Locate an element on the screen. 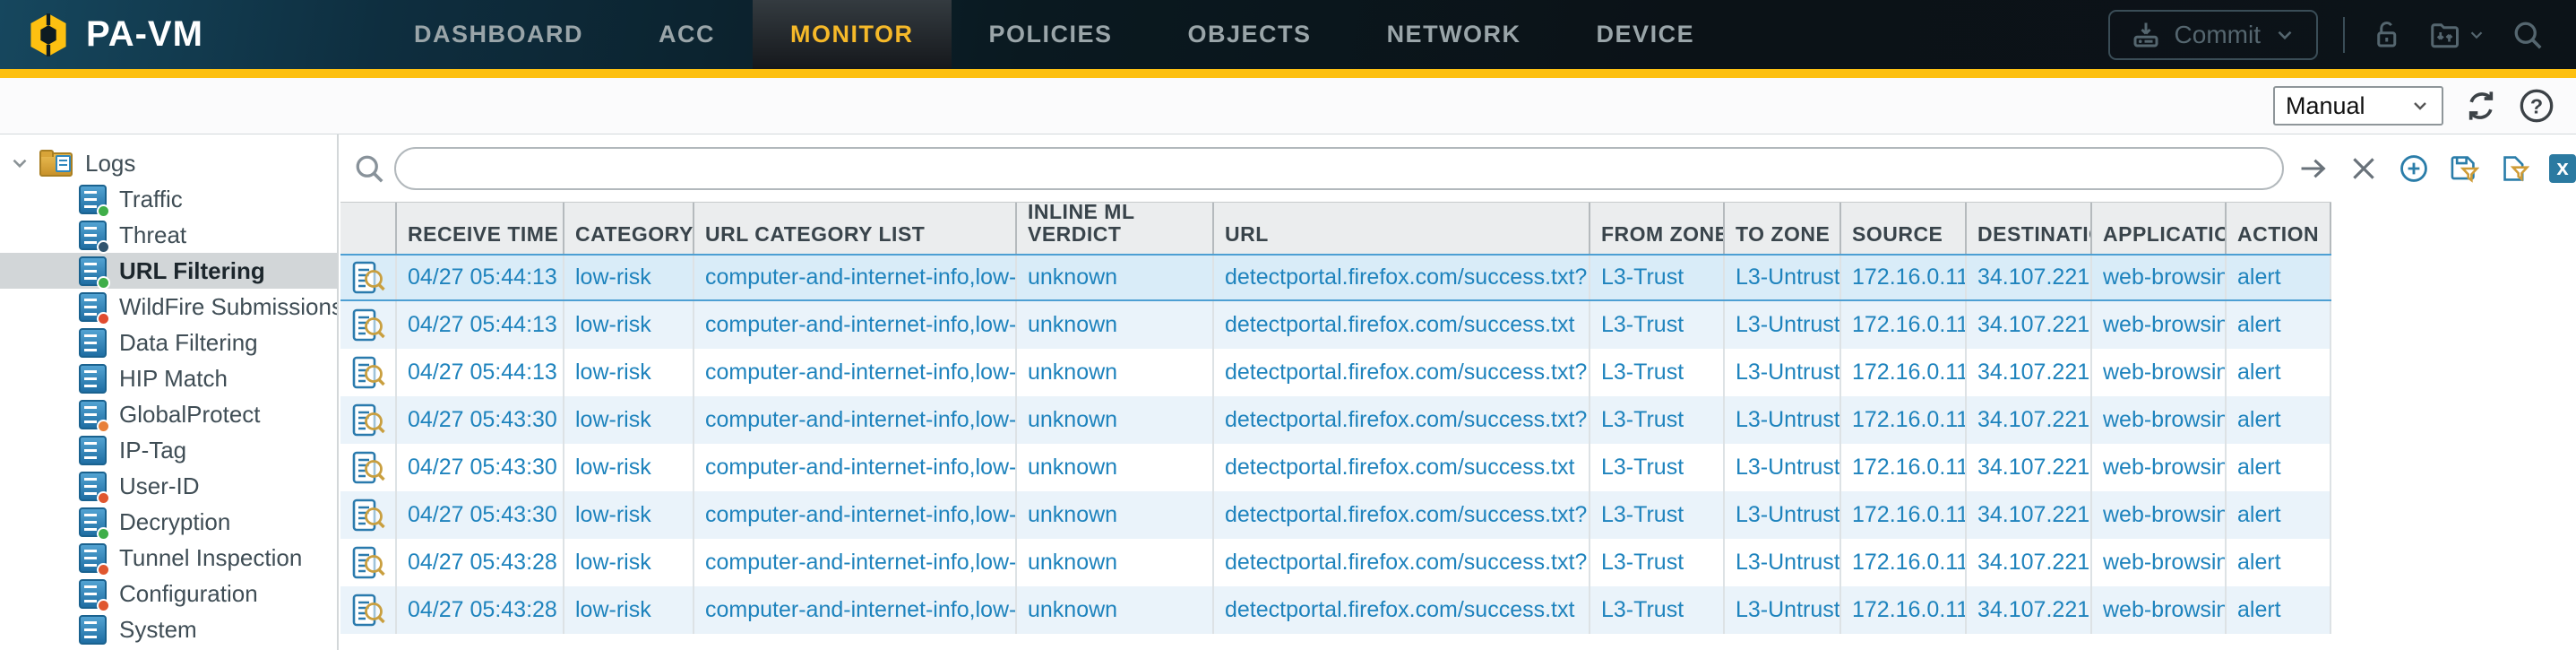 The width and height of the screenshot is (2576, 650). sidebar-item-hip-match: HIP Match is located at coordinates (168, 378).